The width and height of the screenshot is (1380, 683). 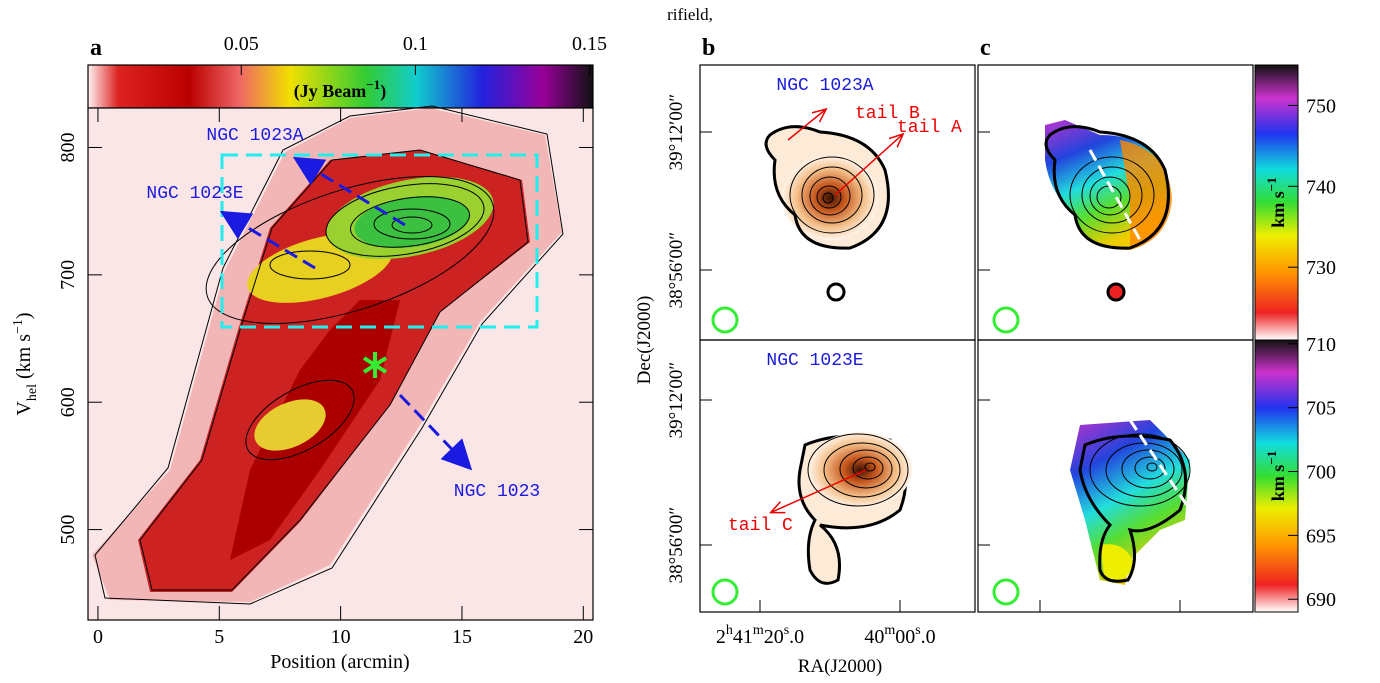 What do you see at coordinates (743, 637) in the screenshot?
I see `ra-tick-part: 41` at bounding box center [743, 637].